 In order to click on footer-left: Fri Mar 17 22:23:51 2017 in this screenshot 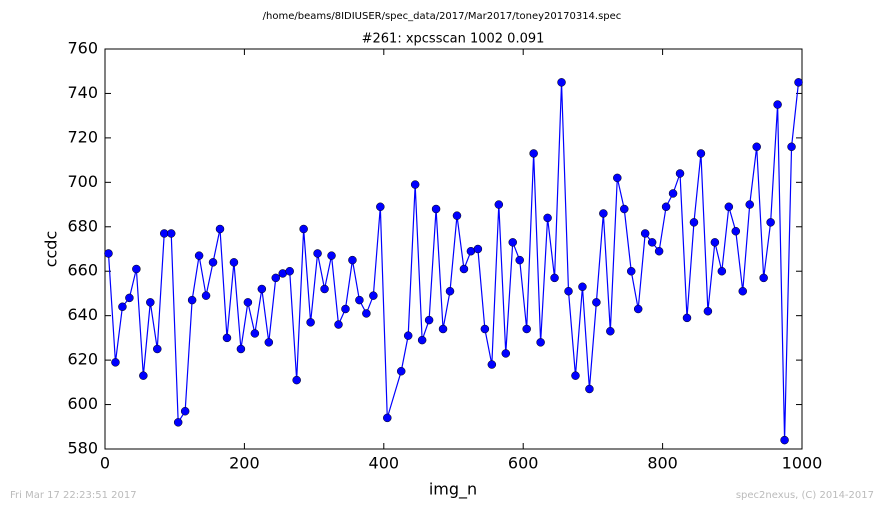, I will do `click(73, 495)`.